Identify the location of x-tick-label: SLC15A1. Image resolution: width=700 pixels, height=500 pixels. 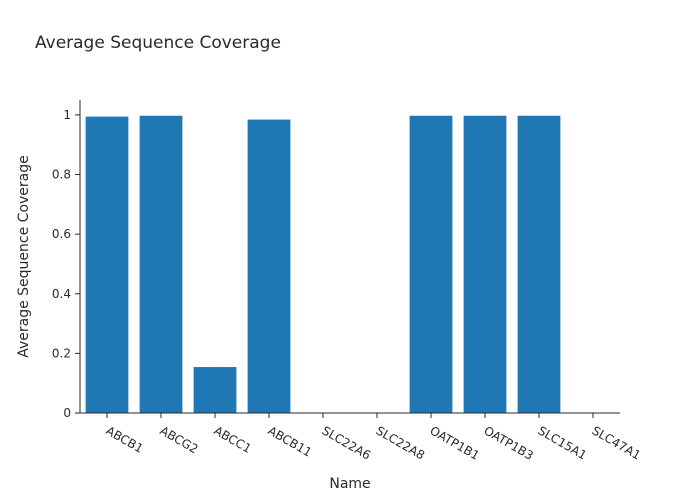
(563, 442).